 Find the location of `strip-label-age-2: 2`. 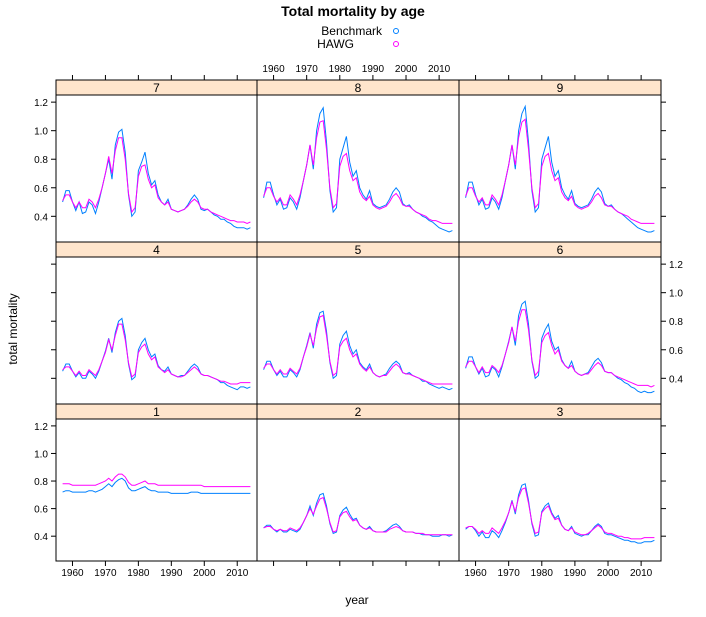

strip-label-age-2: 2 is located at coordinates (358, 412).